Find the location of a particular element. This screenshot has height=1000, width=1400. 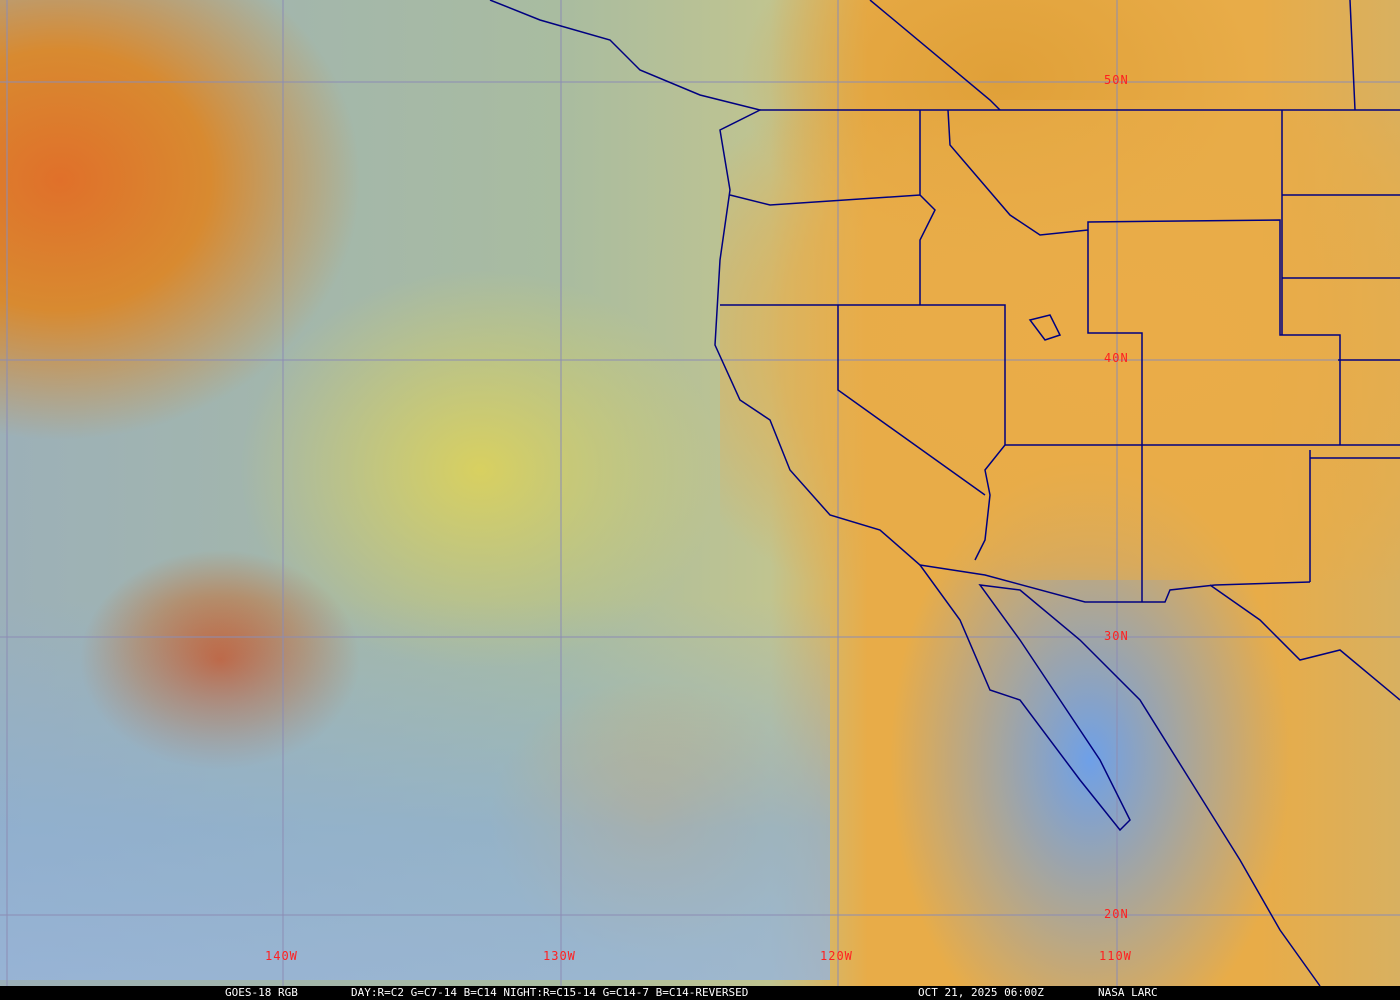

border-mexico is located at coordinates (1115, 583).